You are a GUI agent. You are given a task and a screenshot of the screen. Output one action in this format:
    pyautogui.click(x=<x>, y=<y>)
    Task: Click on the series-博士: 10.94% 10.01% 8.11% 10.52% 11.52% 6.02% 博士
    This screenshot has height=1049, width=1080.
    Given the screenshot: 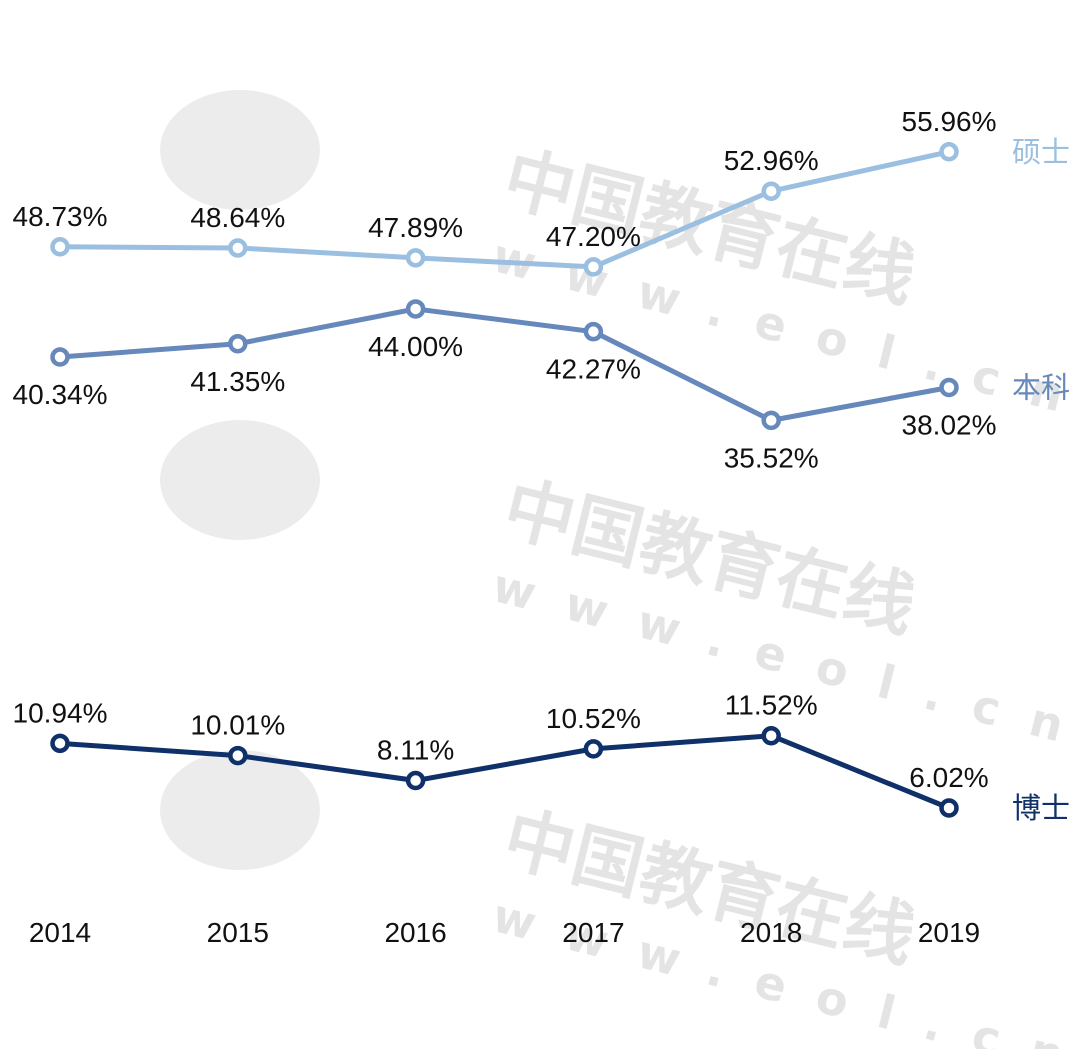 What is the action you would take?
    pyautogui.click(x=542, y=757)
    